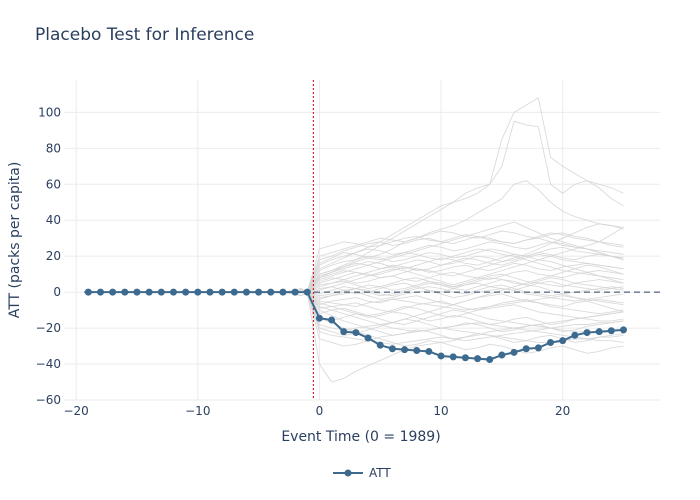 Image resolution: width=700 pixels, height=500 pixels. Describe the element at coordinates (440, 411) in the screenshot. I see `x-tick-label: 10` at that location.